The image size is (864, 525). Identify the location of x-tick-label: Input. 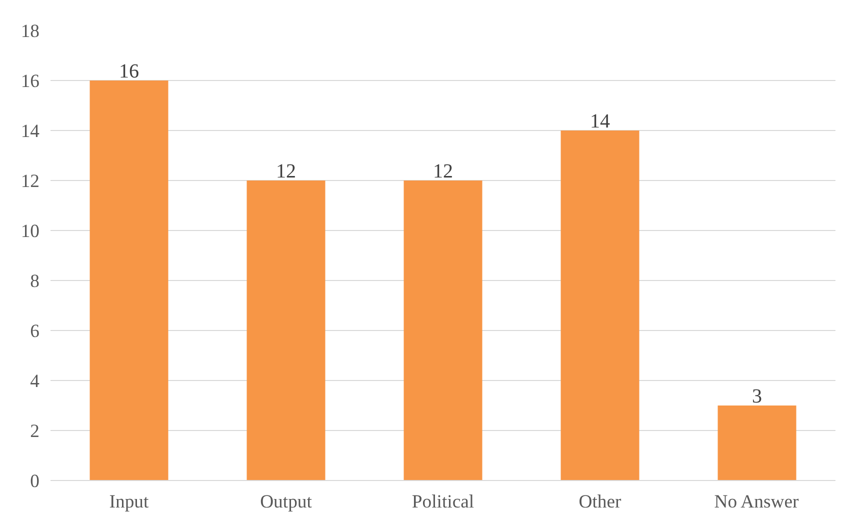
(129, 502).